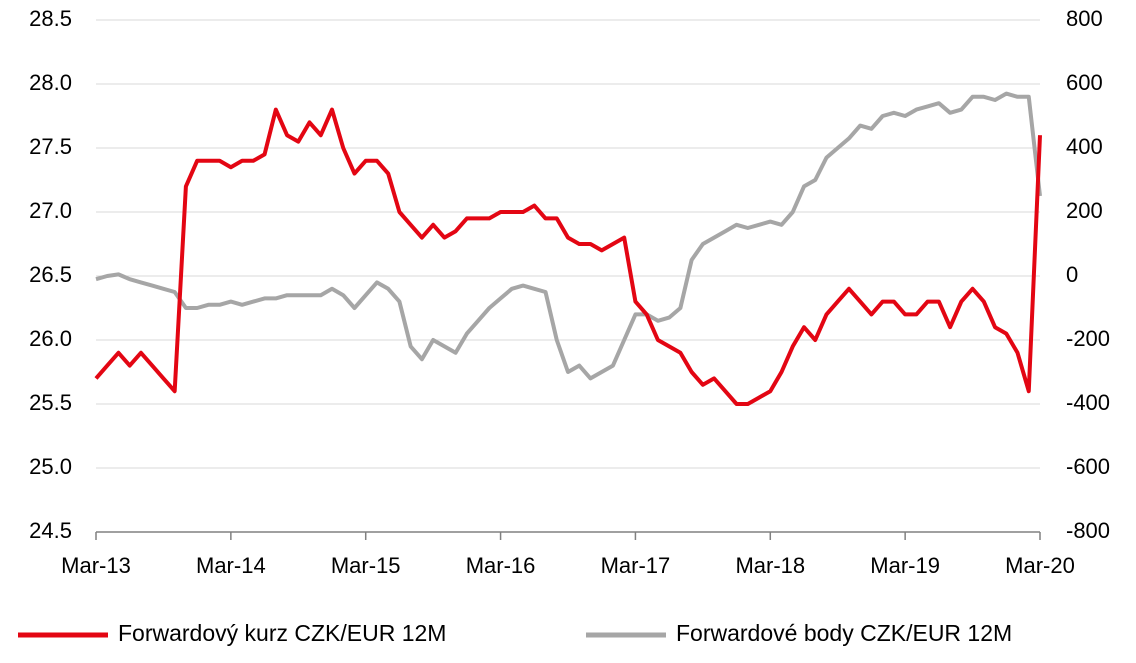 The height and width of the screenshot is (663, 1136). Describe the element at coordinates (1084, 82) in the screenshot. I see `y2-tick-label: 600` at that location.